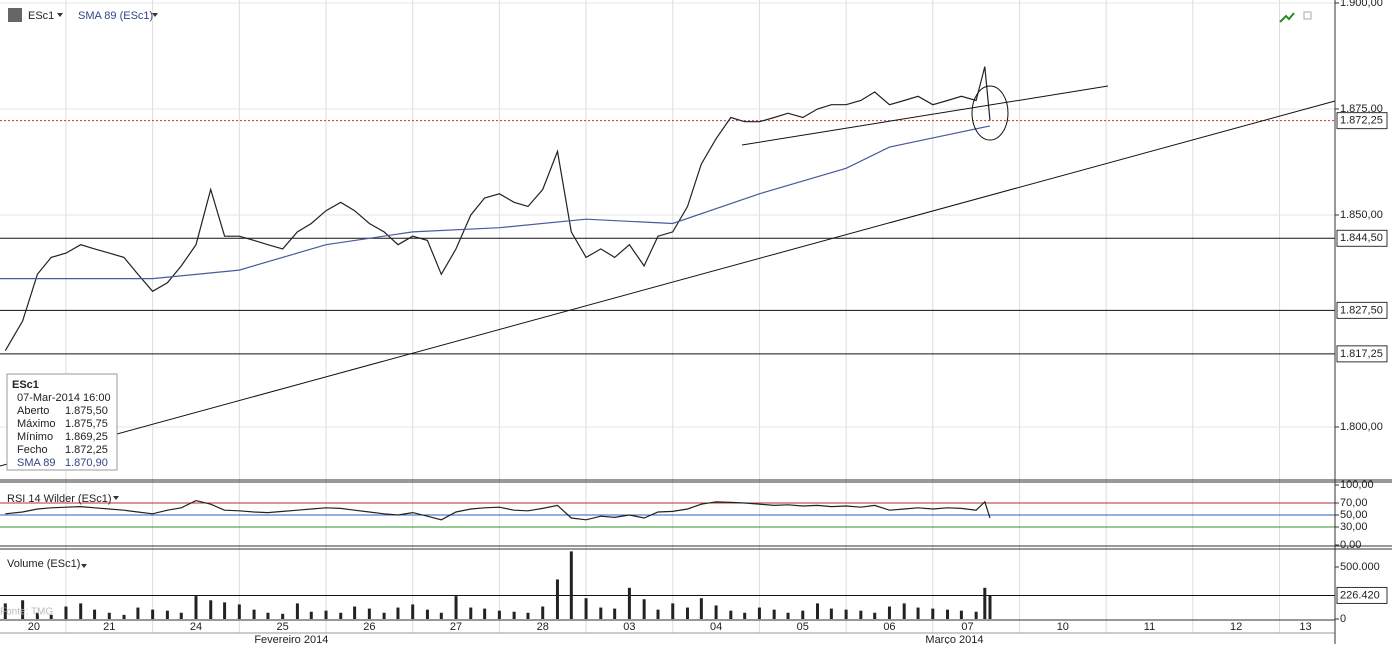 This screenshot has height=649, width=1392. What do you see at coordinates (1350, 545) in the screenshot?
I see `y-tick-label: 0,00` at bounding box center [1350, 545].